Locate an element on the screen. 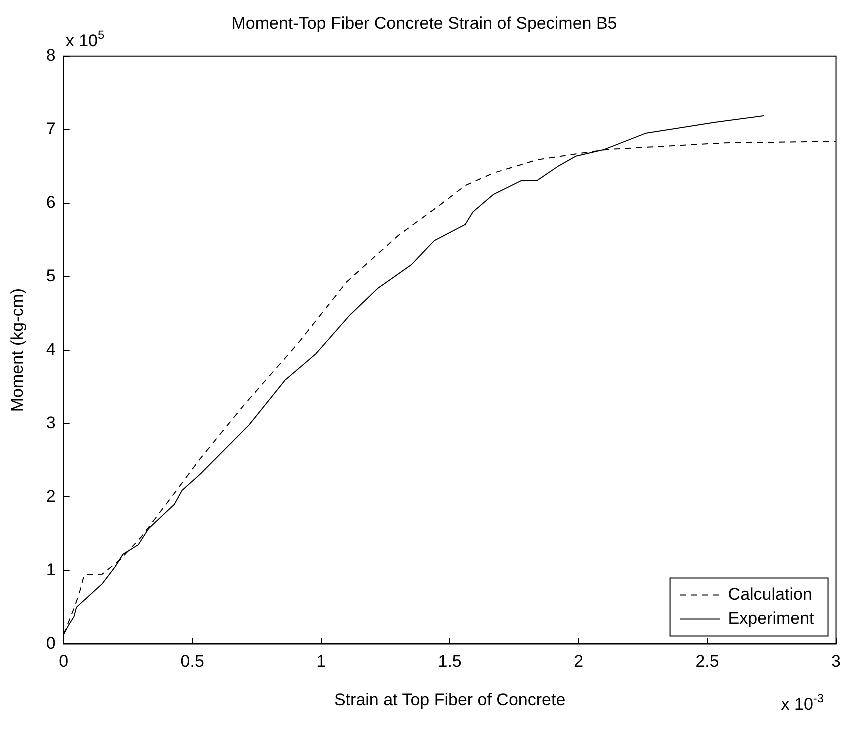 Image resolution: width=855 pixels, height=737 pixels. y-tick-label: 5 is located at coordinates (51, 276).